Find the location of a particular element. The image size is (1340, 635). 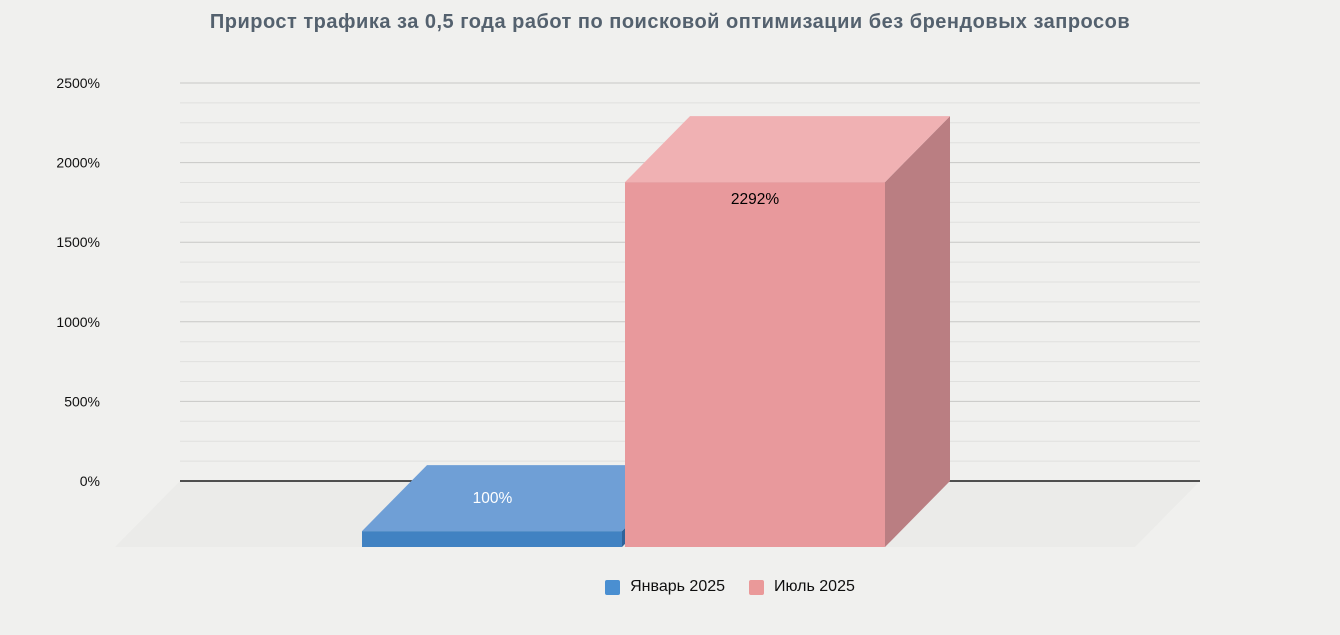

bar-value-label: 2292% is located at coordinates (755, 199).